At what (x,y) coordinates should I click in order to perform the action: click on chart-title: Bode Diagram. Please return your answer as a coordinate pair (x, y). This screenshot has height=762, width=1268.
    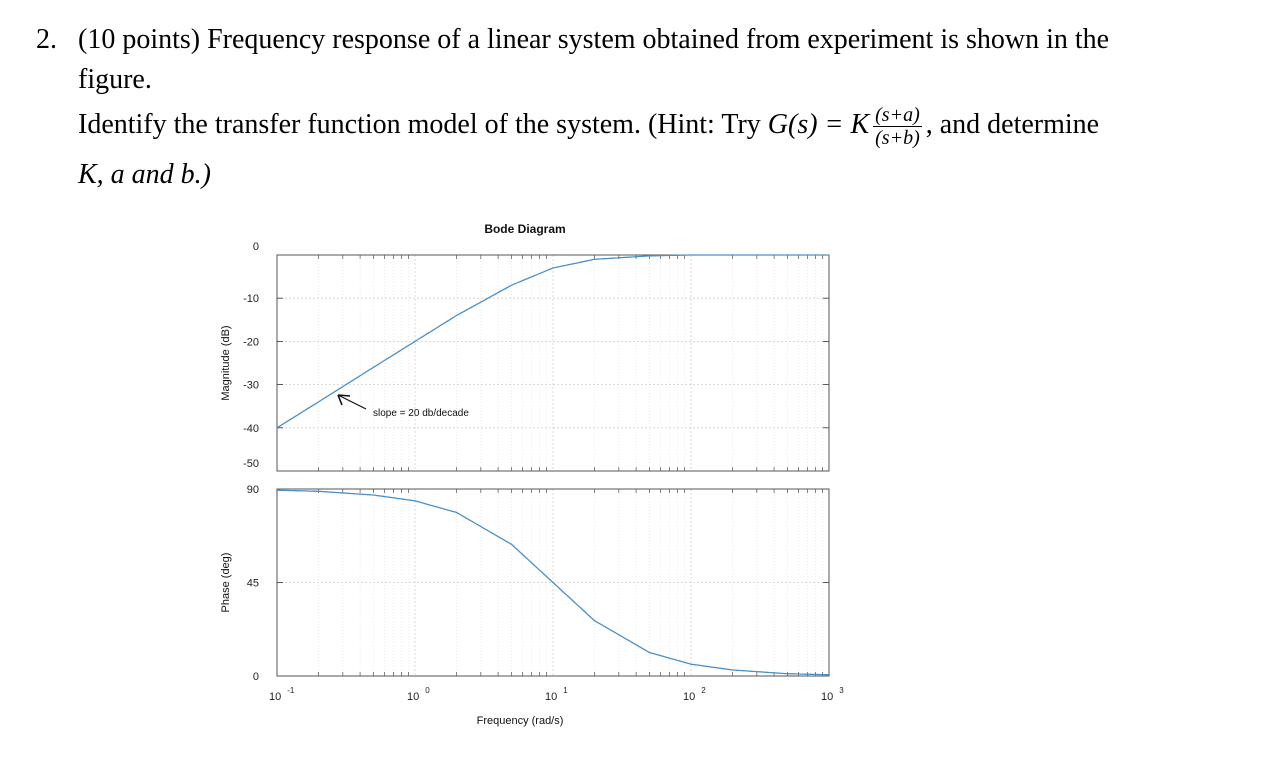
    Looking at the image, I should click on (524, 229).